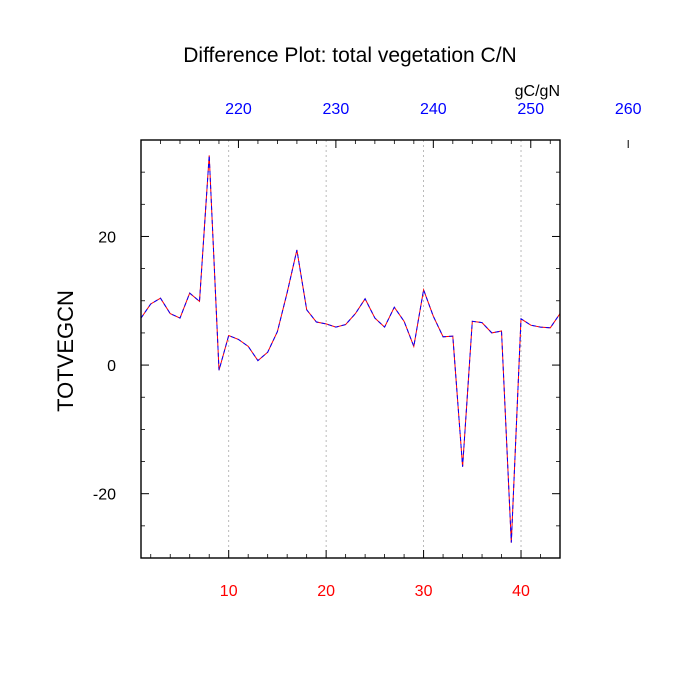 Image resolution: width=700 pixels, height=700 pixels. I want to click on x-tick-label-top: 220, so click(238, 109).